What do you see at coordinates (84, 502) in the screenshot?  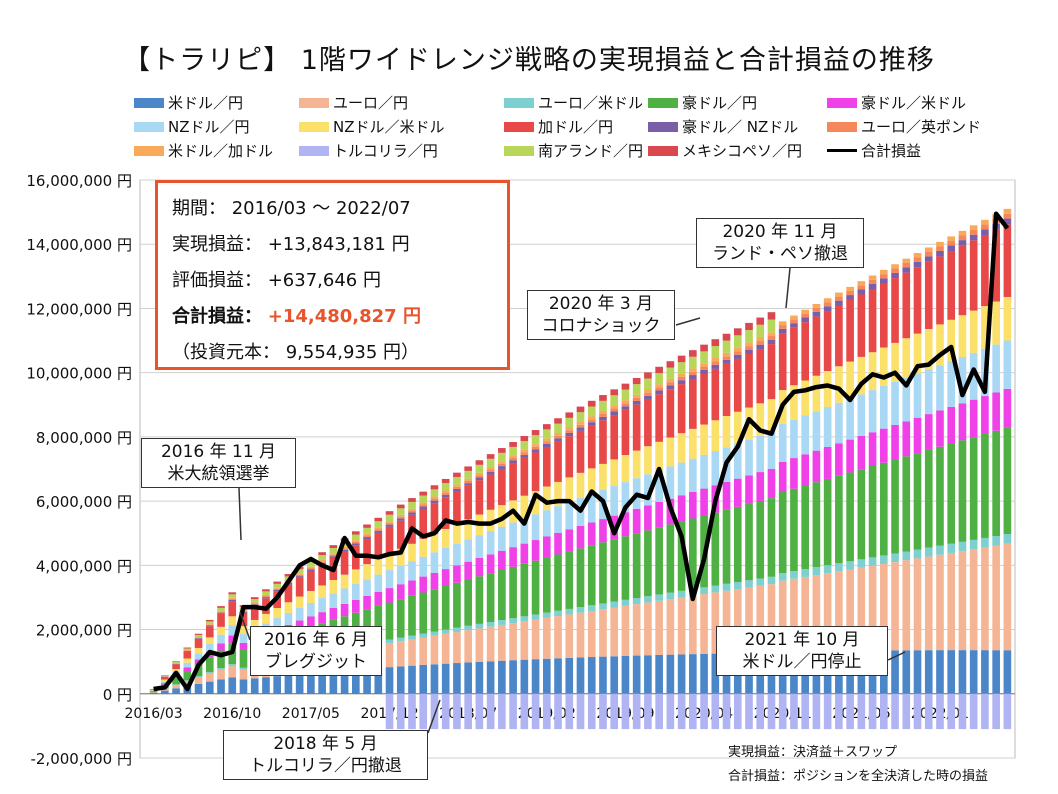 I see `y-tick-label: 6,000,000 円` at bounding box center [84, 502].